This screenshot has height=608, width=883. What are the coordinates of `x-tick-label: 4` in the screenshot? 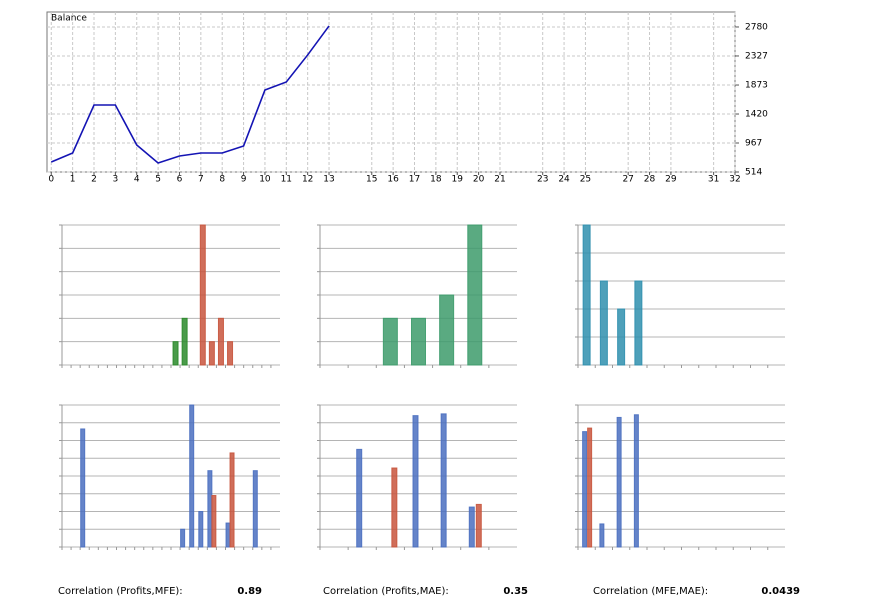 It's located at (137, 180).